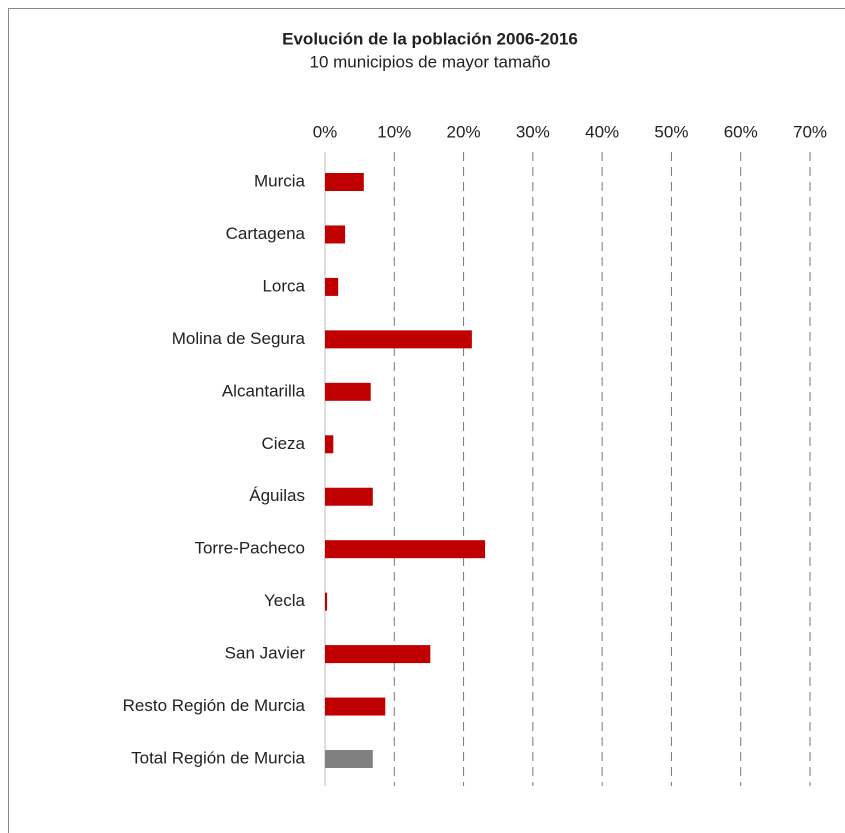 The width and height of the screenshot is (845, 833). Describe the element at coordinates (285, 600) in the screenshot. I see `y-tick-label: Yecla` at that location.